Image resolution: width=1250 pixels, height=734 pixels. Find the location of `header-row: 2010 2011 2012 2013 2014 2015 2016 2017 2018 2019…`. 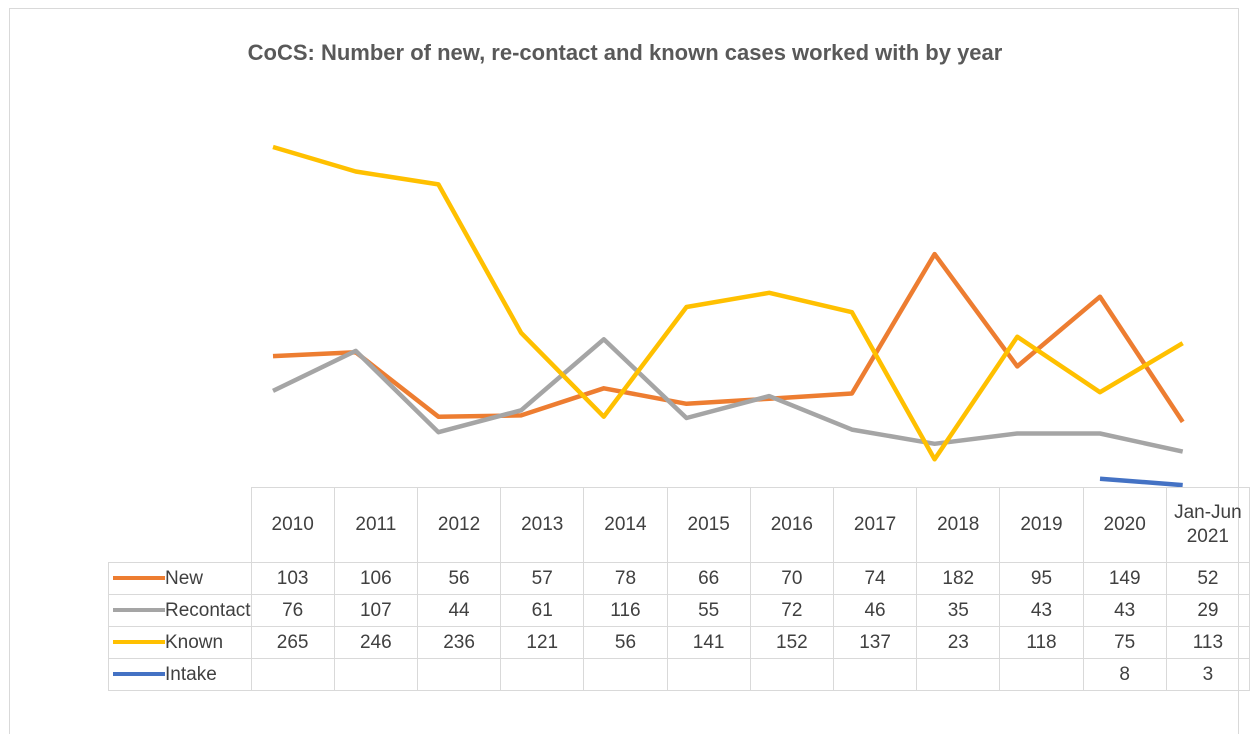

header-row: 2010 2011 2012 2013 2014 2015 2016 2017 2018 2019… is located at coordinates (679, 525).